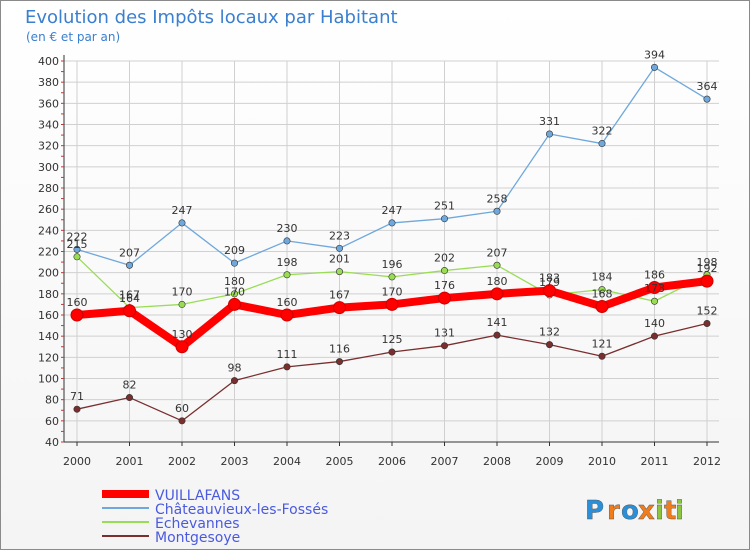 This screenshot has height=551, width=750. I want to click on logo-letter: i, so click(679, 511).